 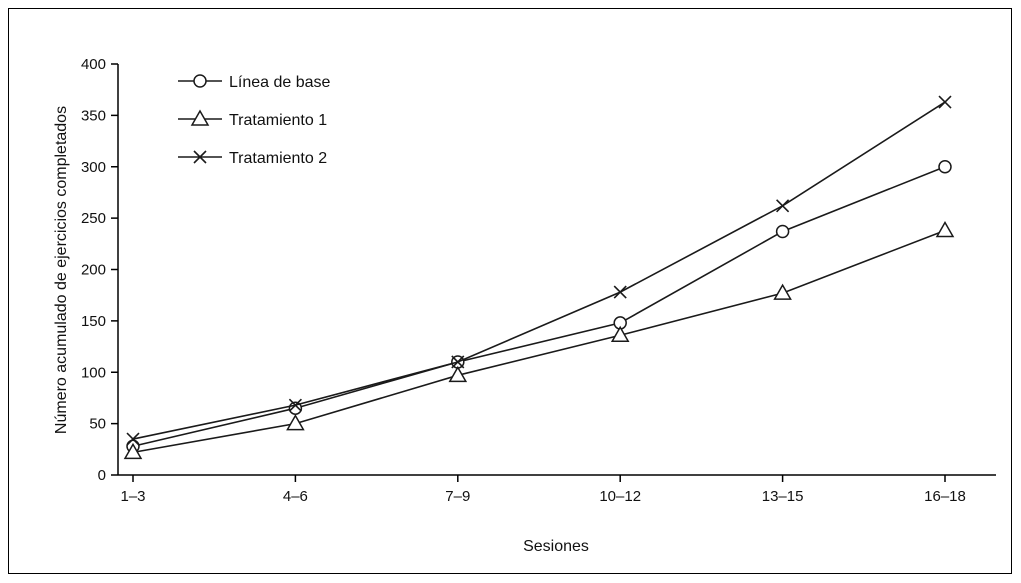 What do you see at coordinates (93, 270) in the screenshot?
I see `y-tick-label: 200` at bounding box center [93, 270].